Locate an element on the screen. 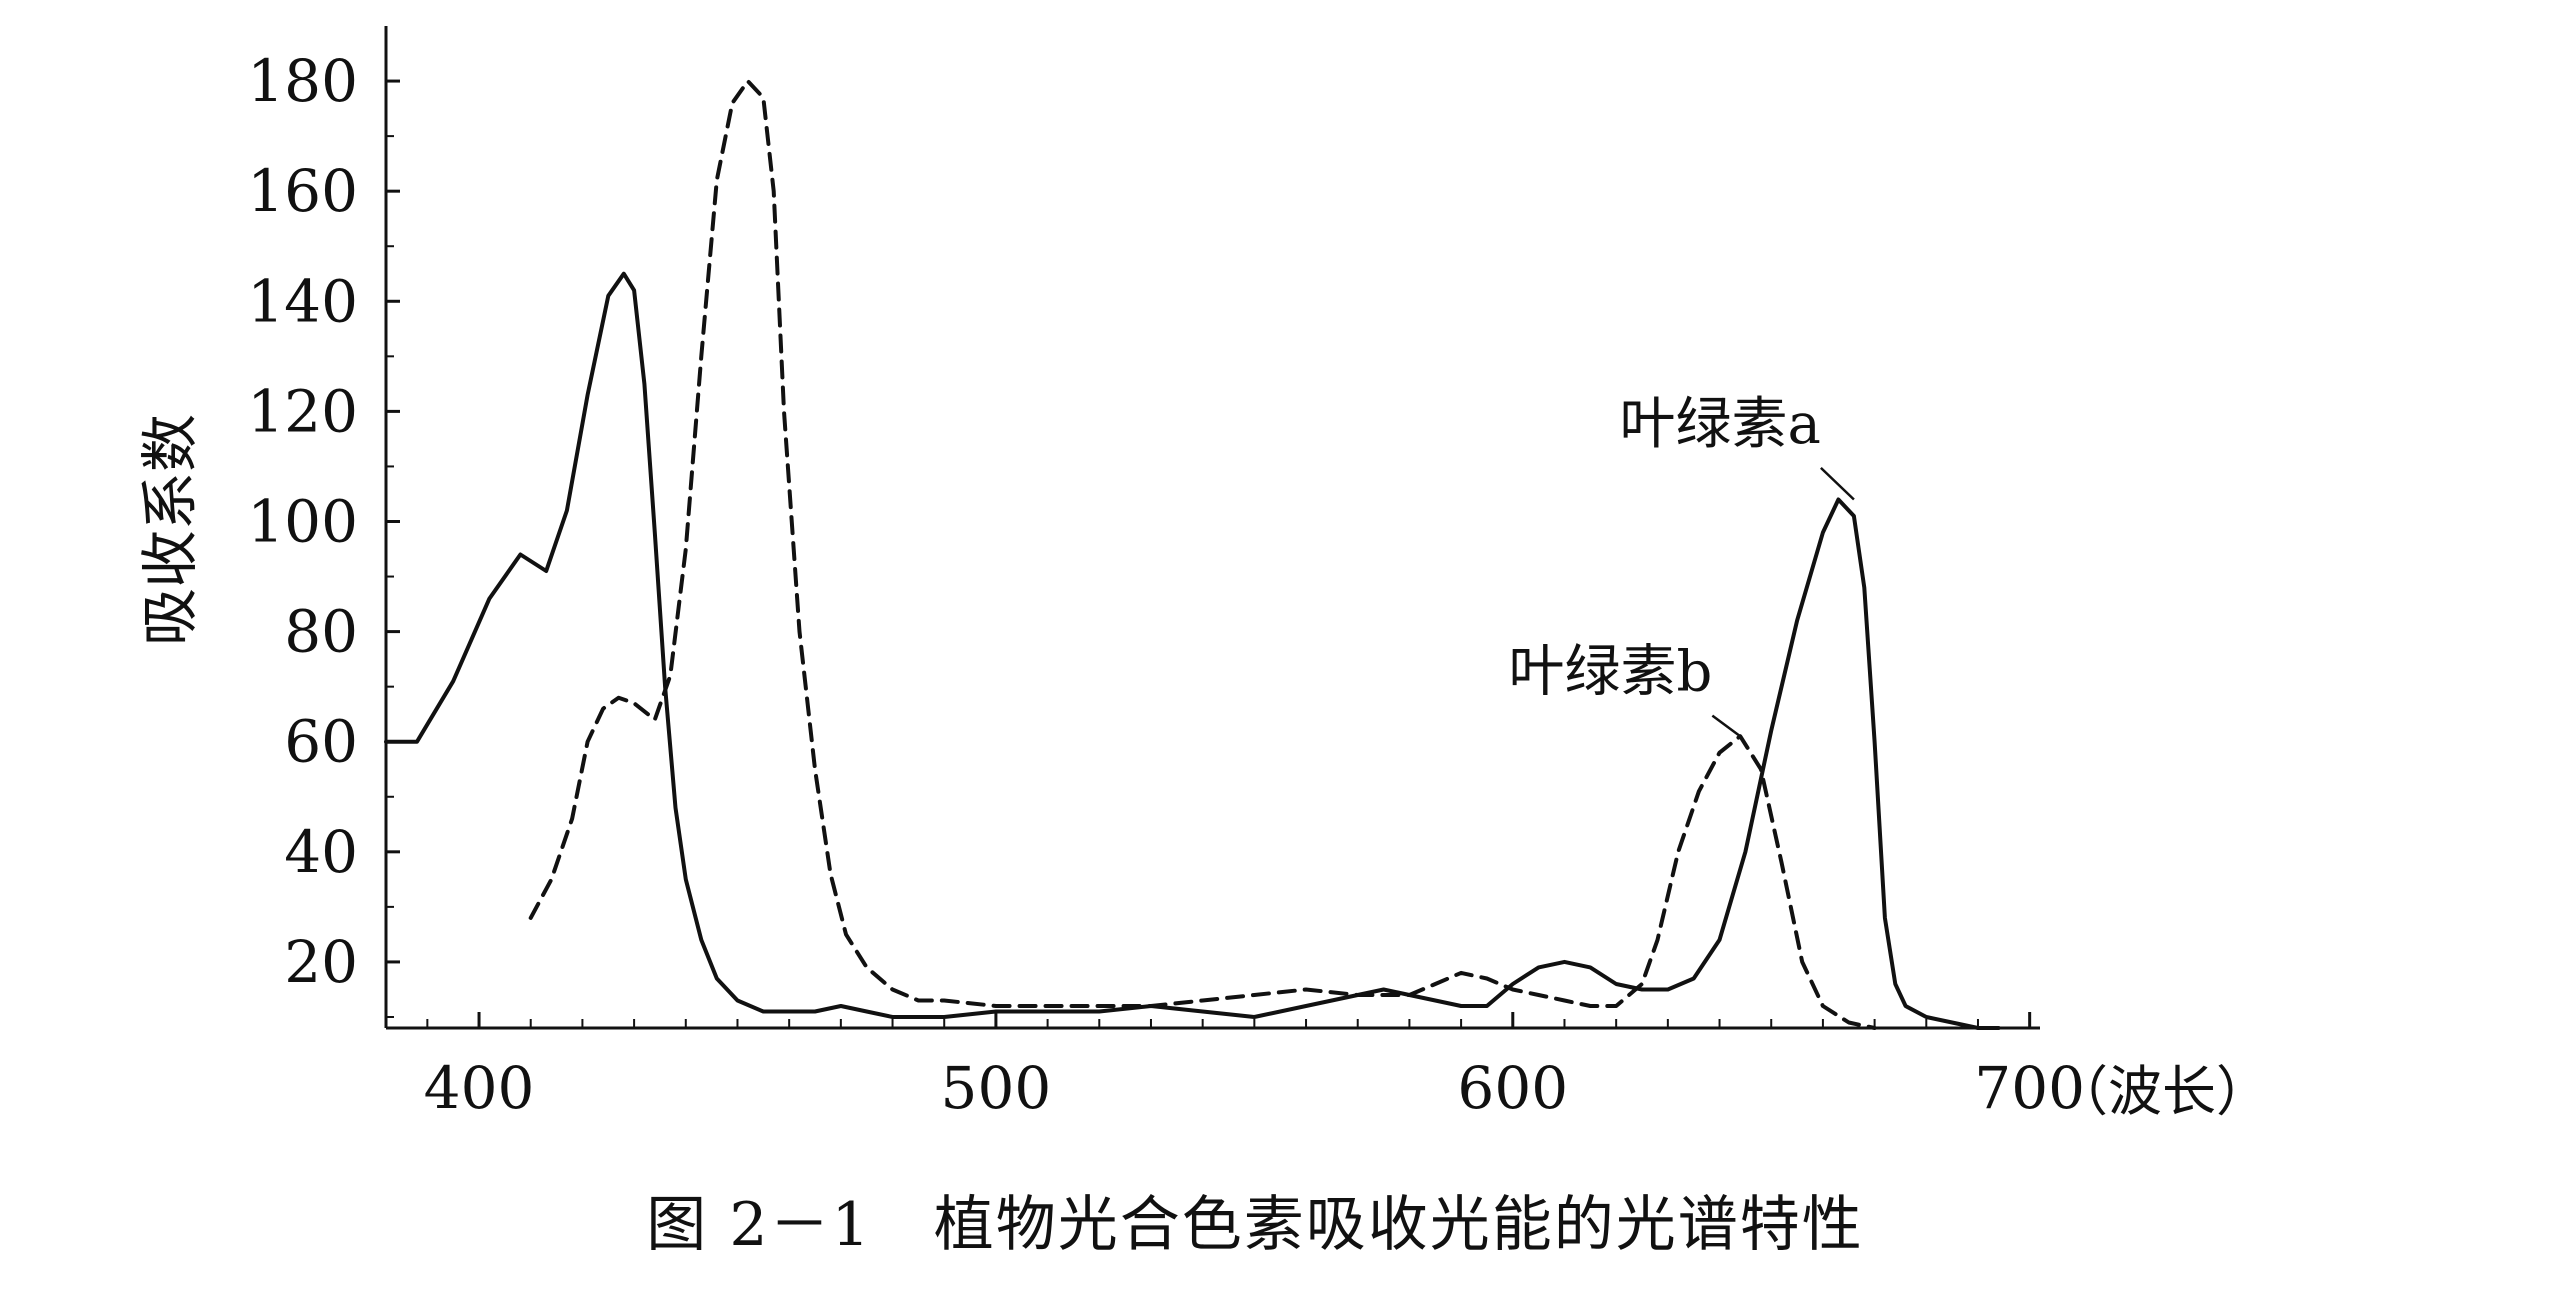 The width and height of the screenshot is (2560, 1292). annotations: 叶绿素a 叶绿素b is located at coordinates (1681, 565).